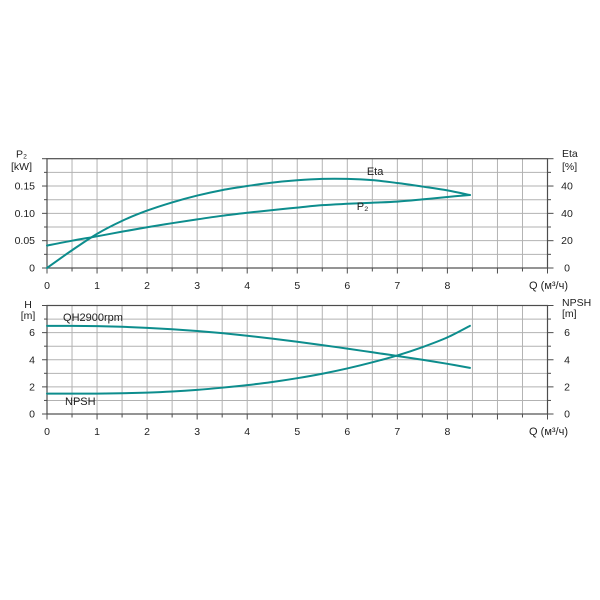 The height and width of the screenshot is (600, 600). I want to click on y-left-tick-label: 2, so click(32, 387).